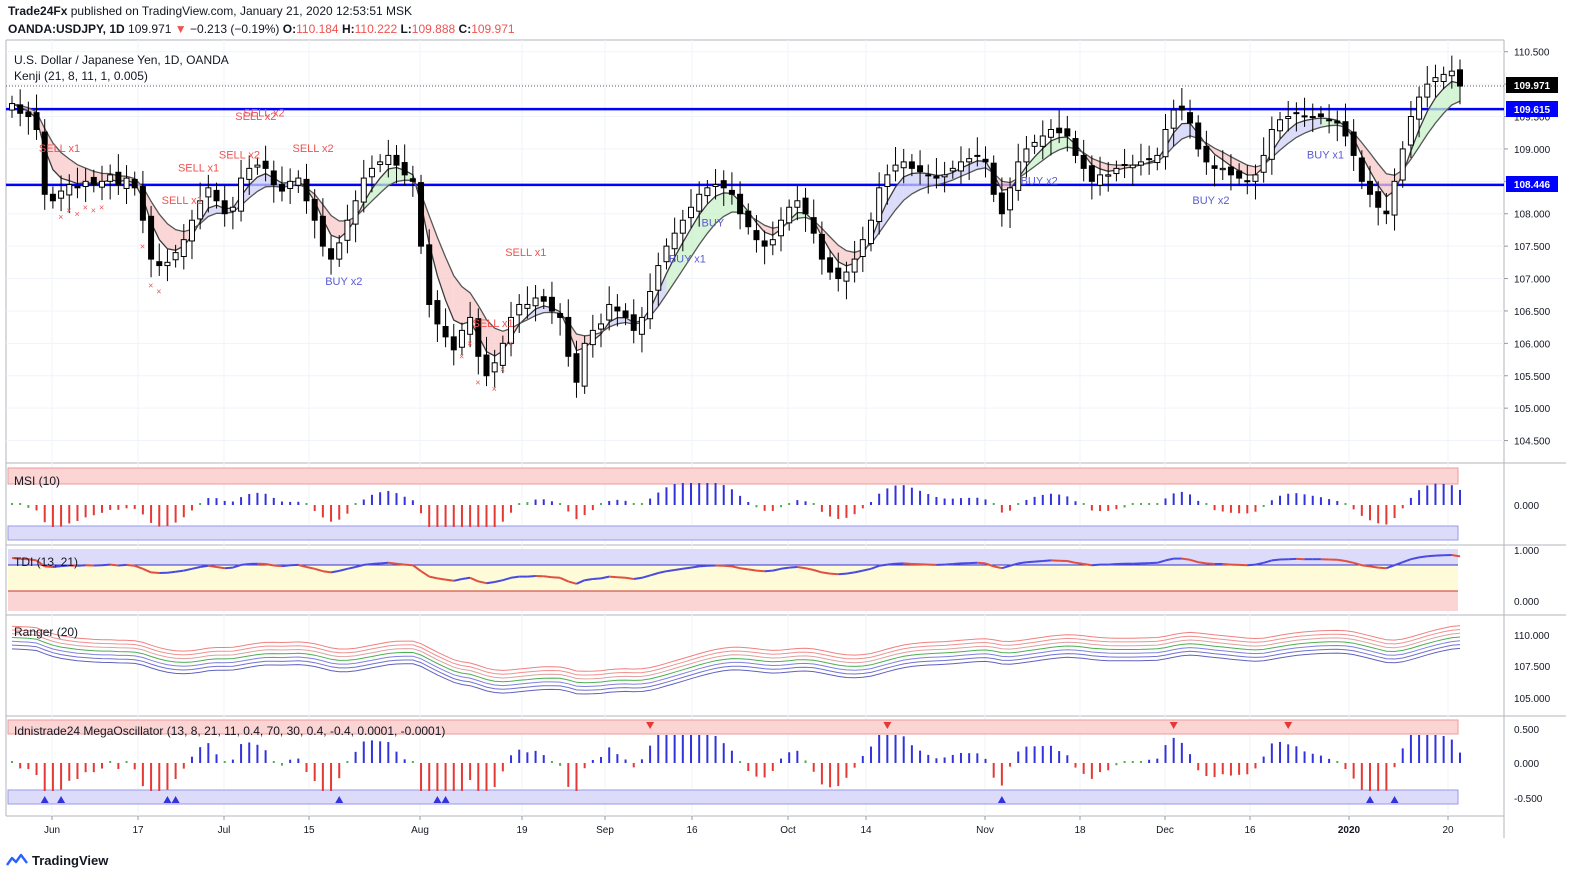 The height and width of the screenshot is (881, 1572). What do you see at coordinates (182, 201) in the screenshot?
I see `sell-signal-label: SELL x1` at bounding box center [182, 201].